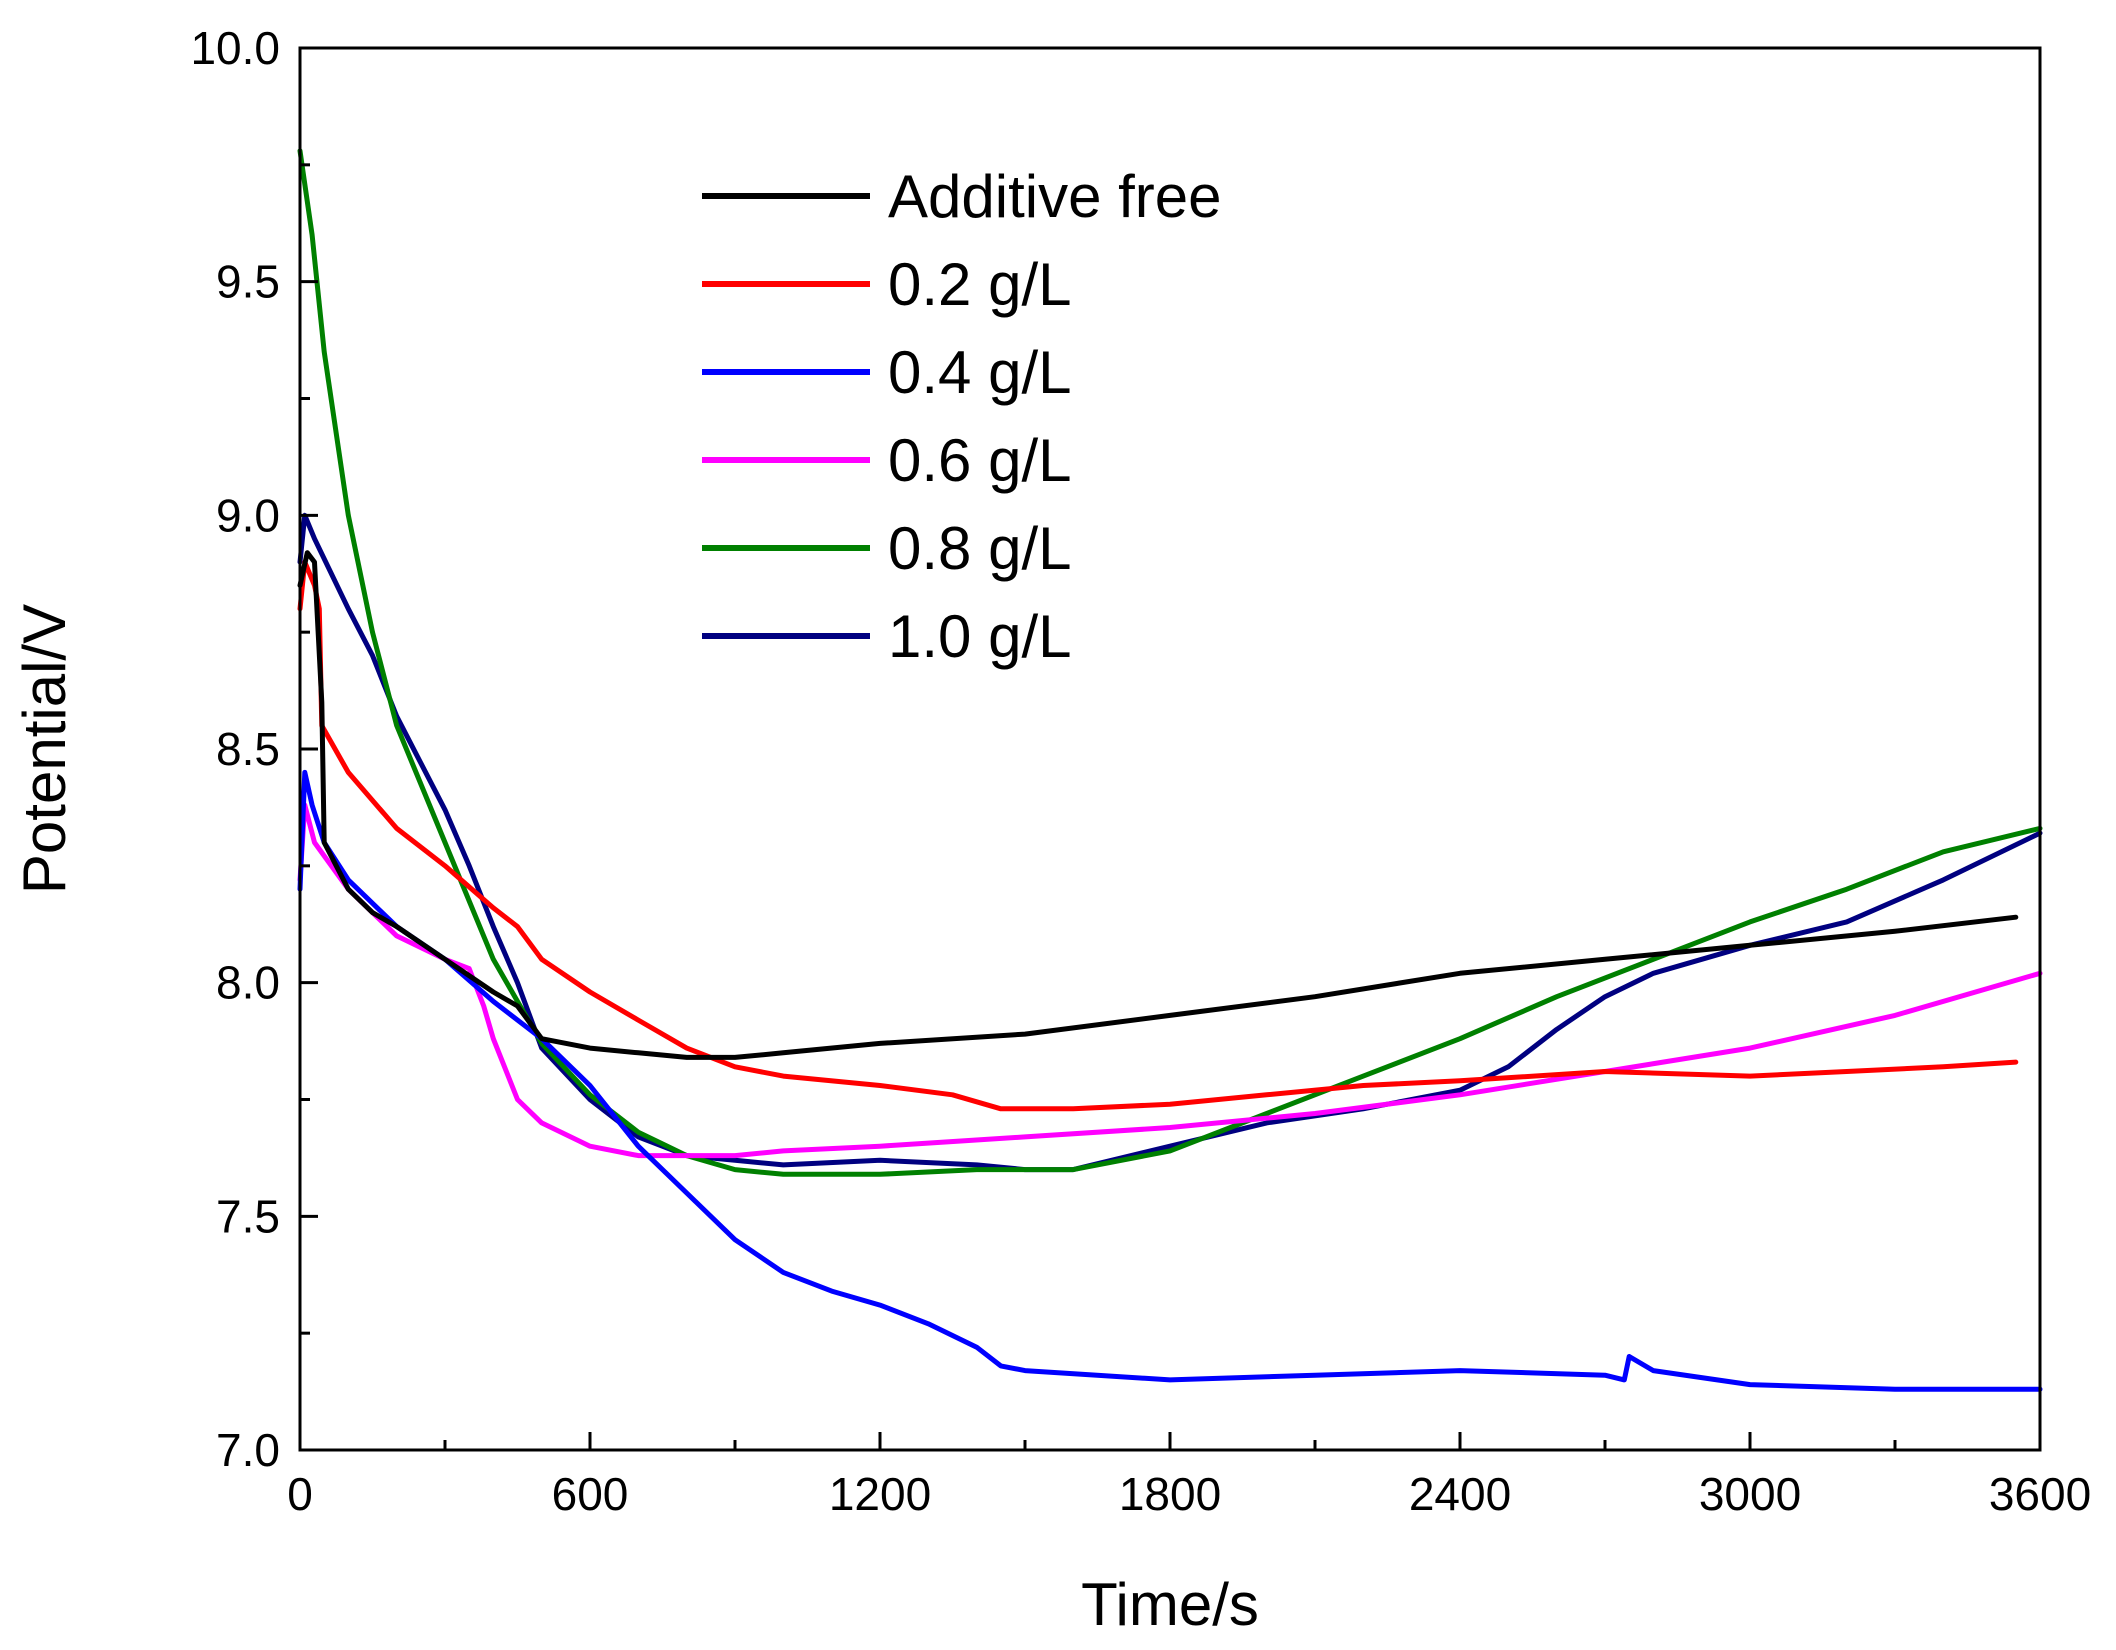 This screenshot has width=2116, height=1650. What do you see at coordinates (248, 515) in the screenshot?
I see `y-tick-label: 9.0` at bounding box center [248, 515].